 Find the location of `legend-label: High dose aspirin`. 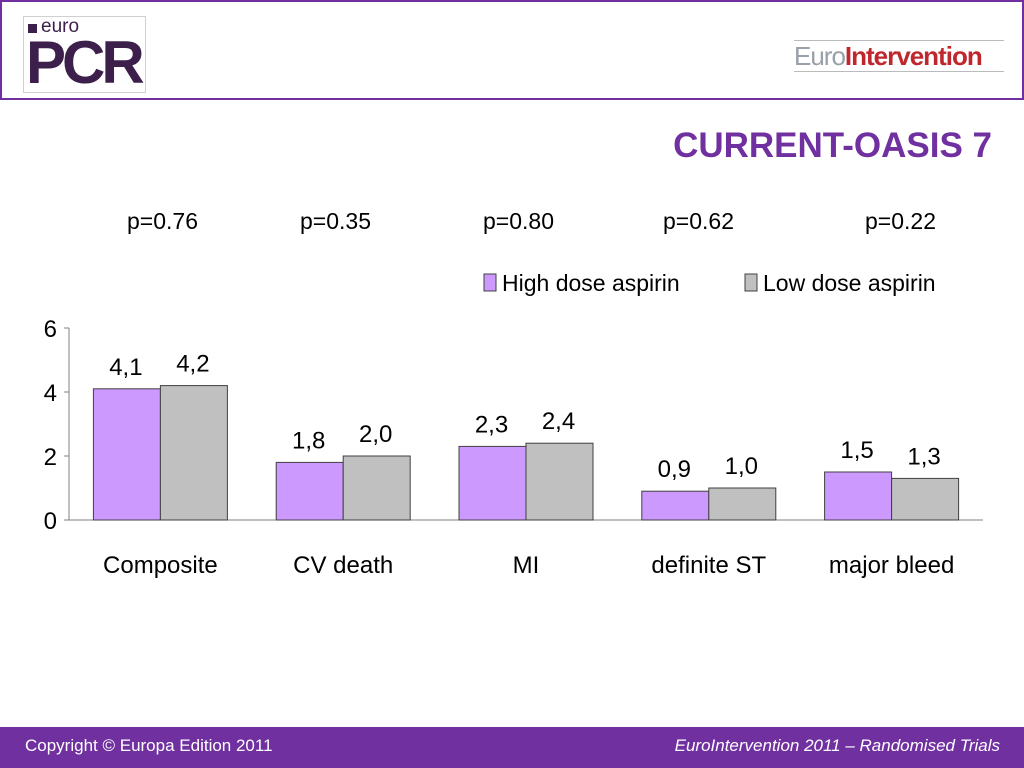

legend-label: High dose aspirin is located at coordinates (591, 283).